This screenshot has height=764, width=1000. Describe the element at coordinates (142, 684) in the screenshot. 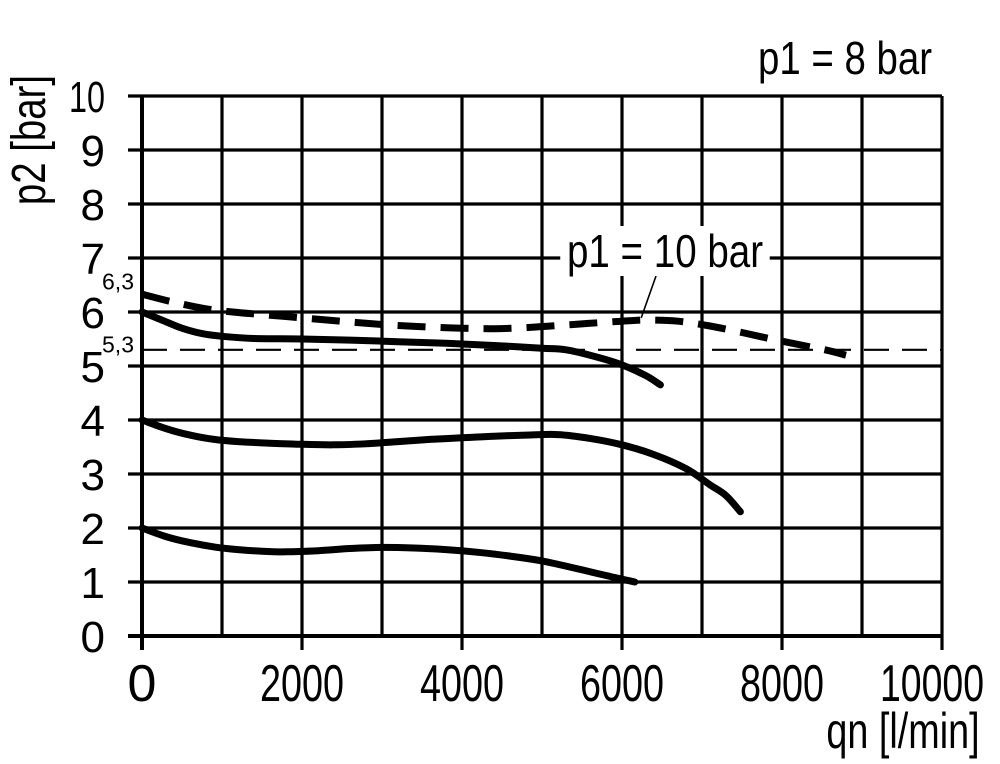

I see `x-tick-label: 0` at that location.